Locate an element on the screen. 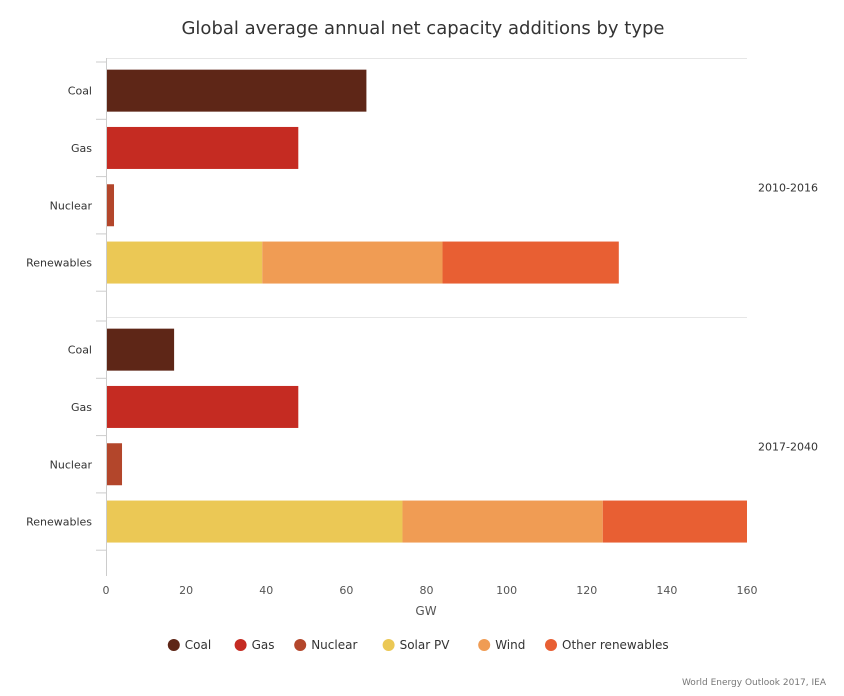 The image size is (844, 696). legend-label: Coal is located at coordinates (198, 645).